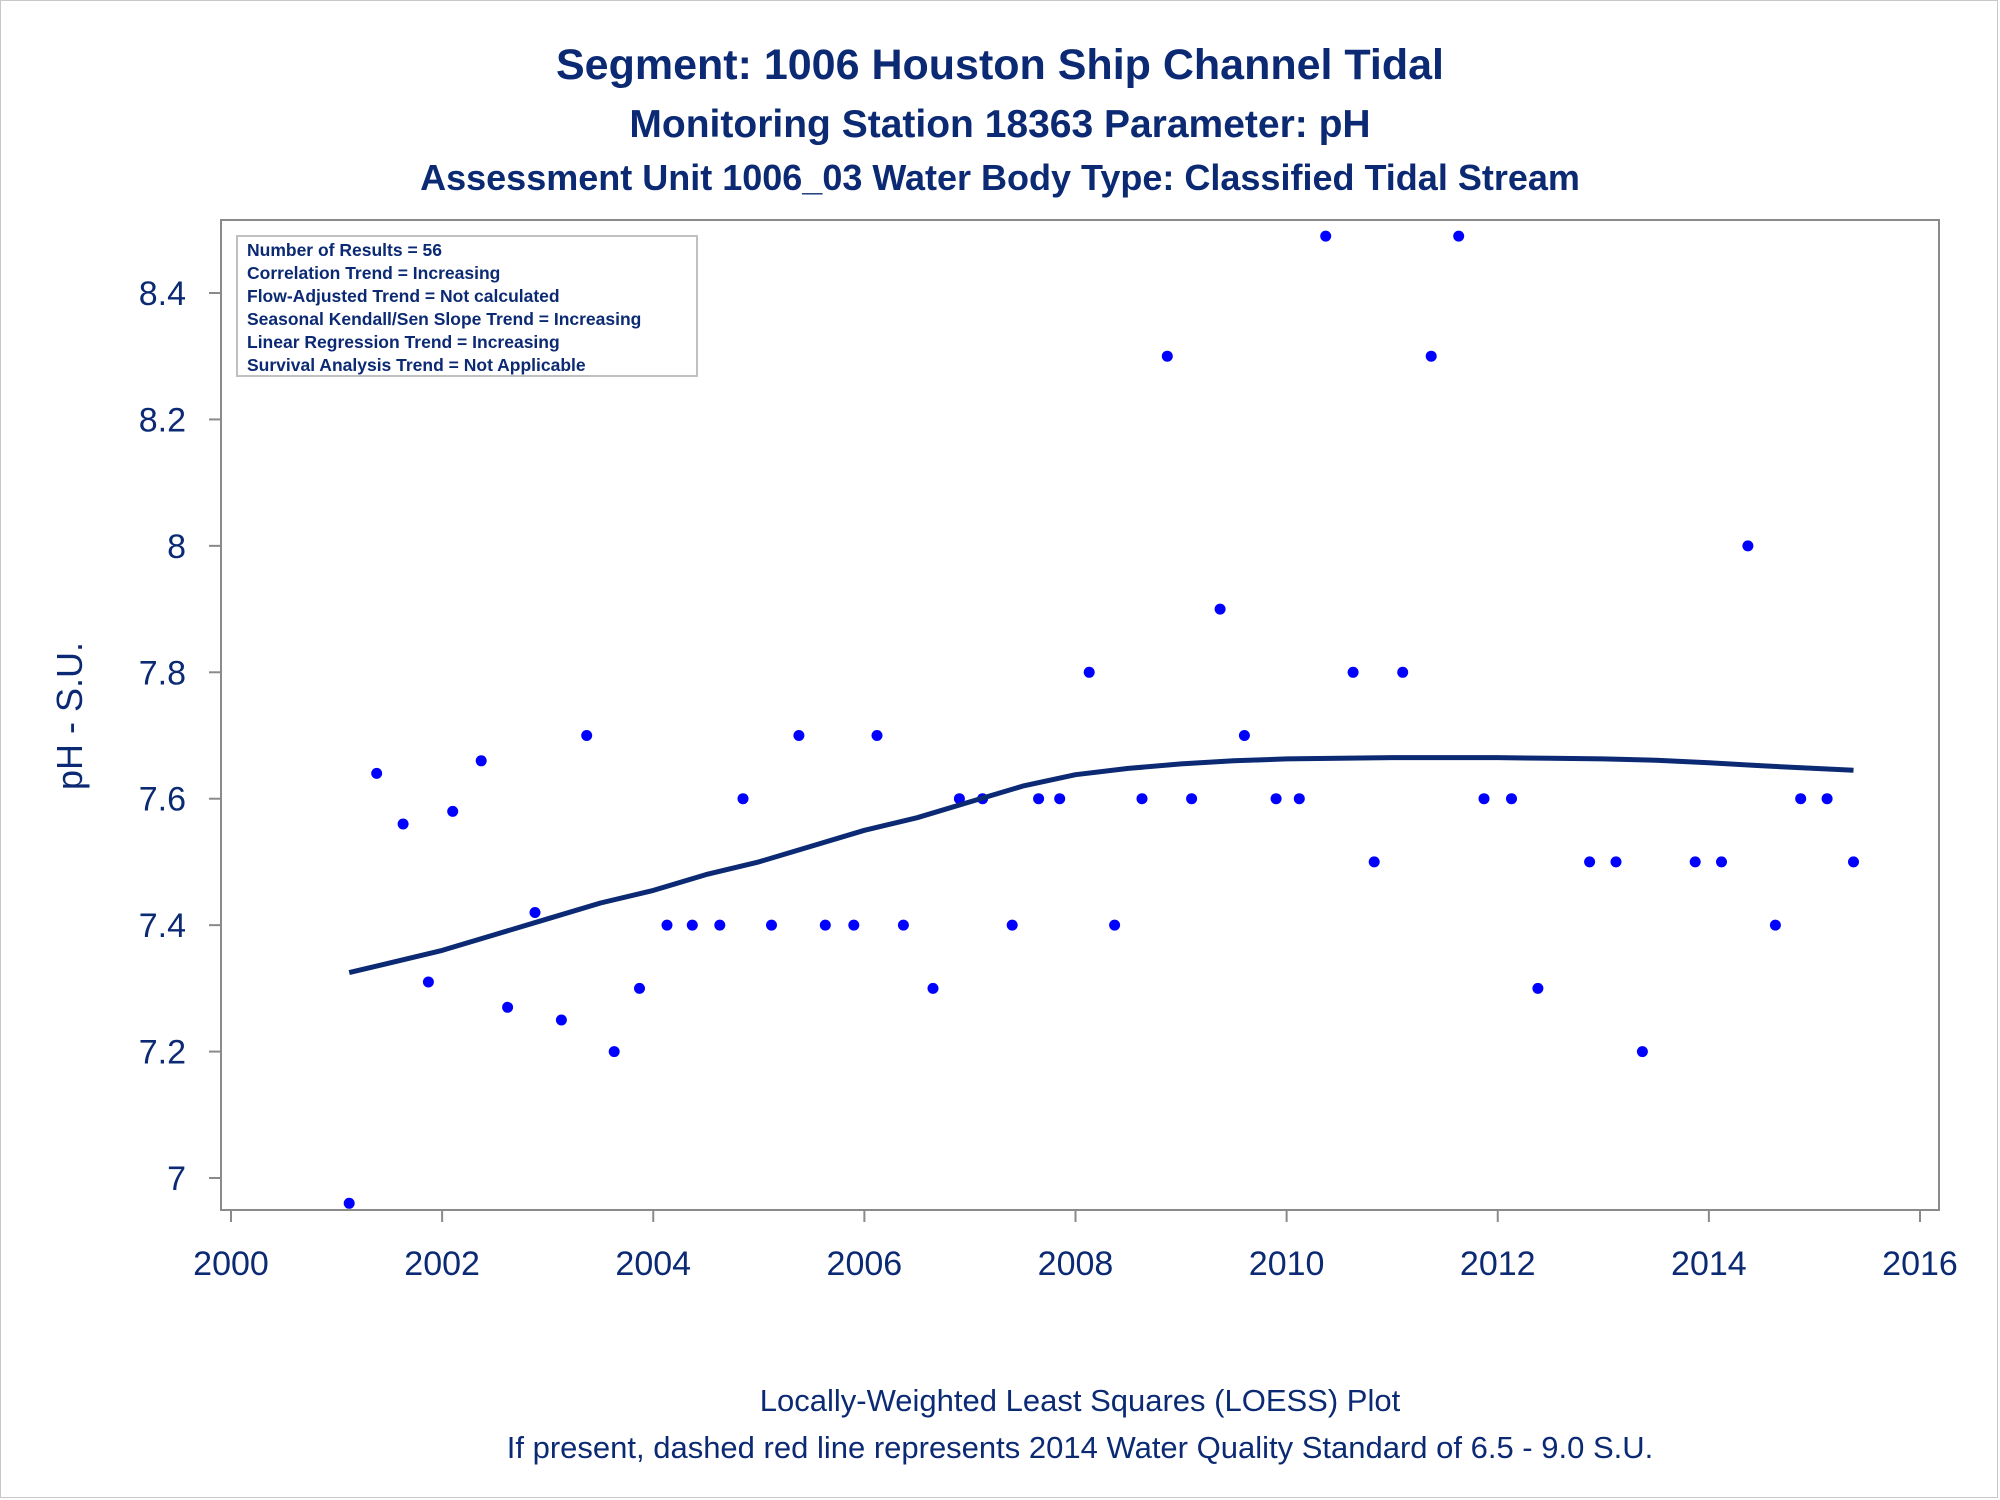 The height and width of the screenshot is (1500, 2000). What do you see at coordinates (231, 1264) in the screenshot?
I see `x-tick-label: 2000` at bounding box center [231, 1264].